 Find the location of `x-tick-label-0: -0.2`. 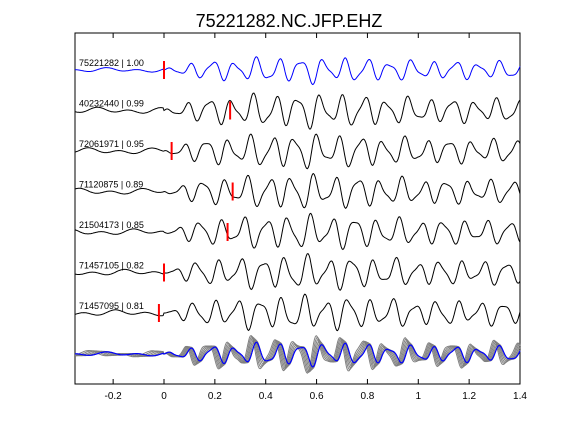

x-tick-label-0: -0.2 is located at coordinates (114, 396).